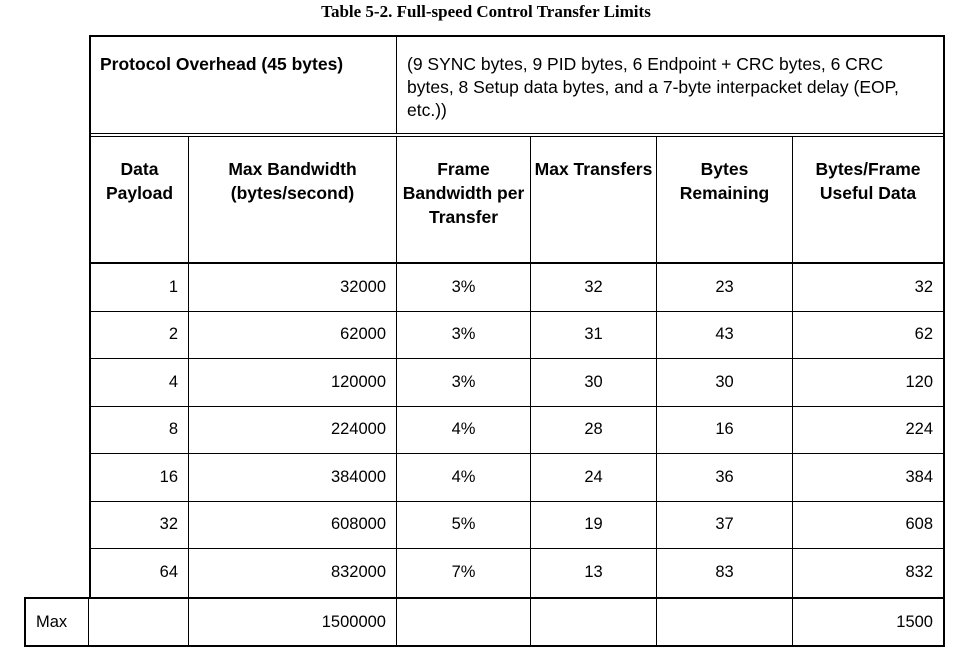 This screenshot has height=665, width=972. What do you see at coordinates (919, 572) in the screenshot?
I see `cell-useful-data: 832` at bounding box center [919, 572].